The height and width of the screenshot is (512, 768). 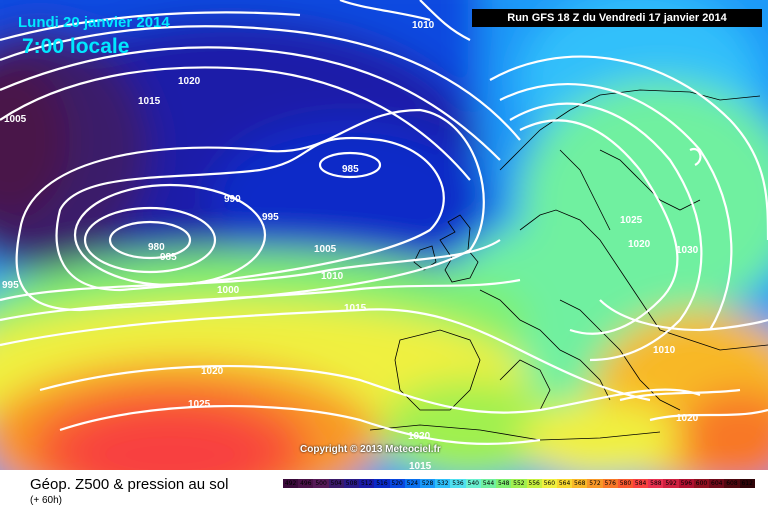 I want to click on color-scale, so click(x=519, y=483).